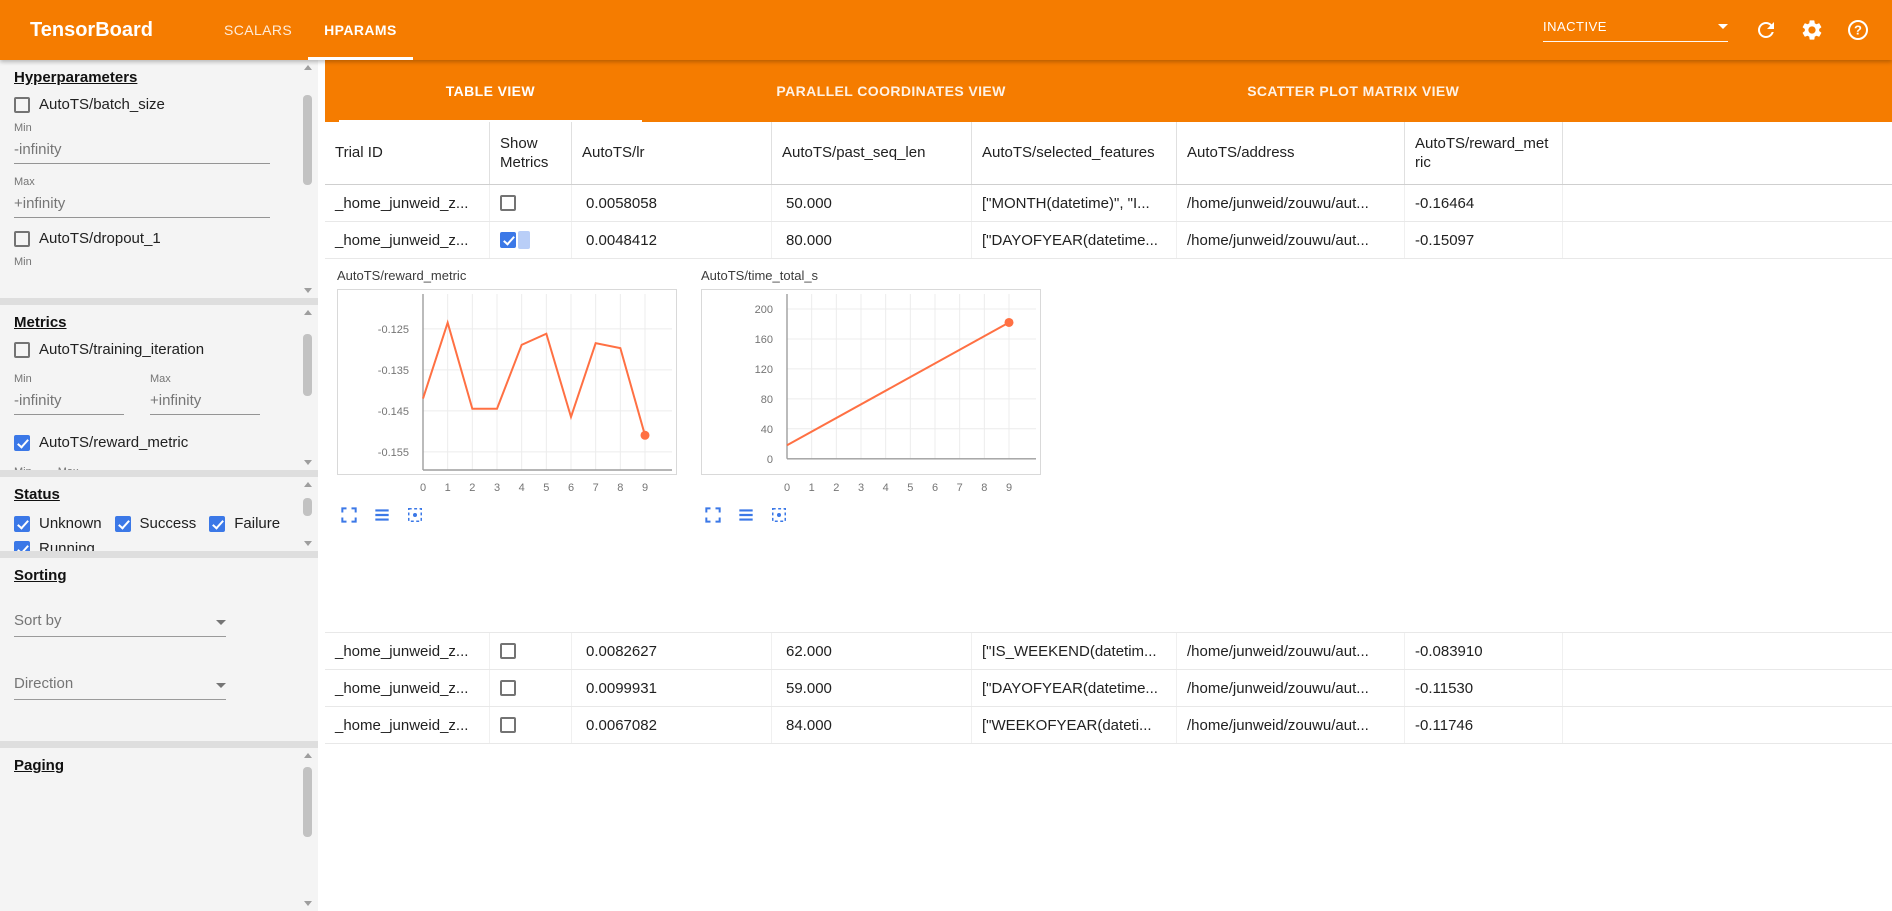  I want to click on col-show-metrics: Show Metrics, so click(531, 153).